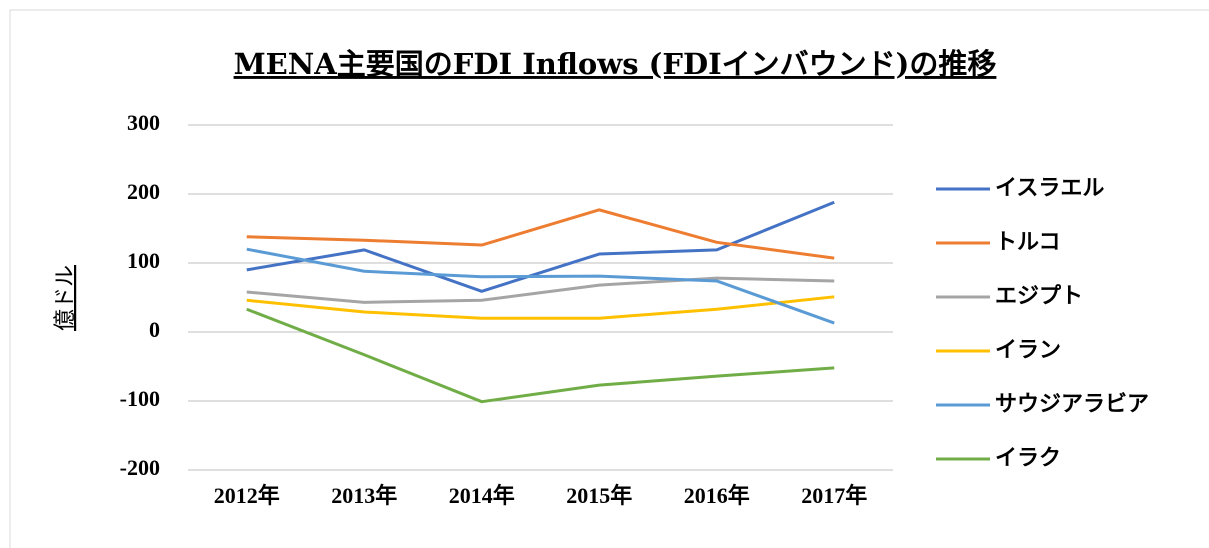  Describe the element at coordinates (1028, 242) in the screenshot. I see `legend-label: トルコ` at that location.